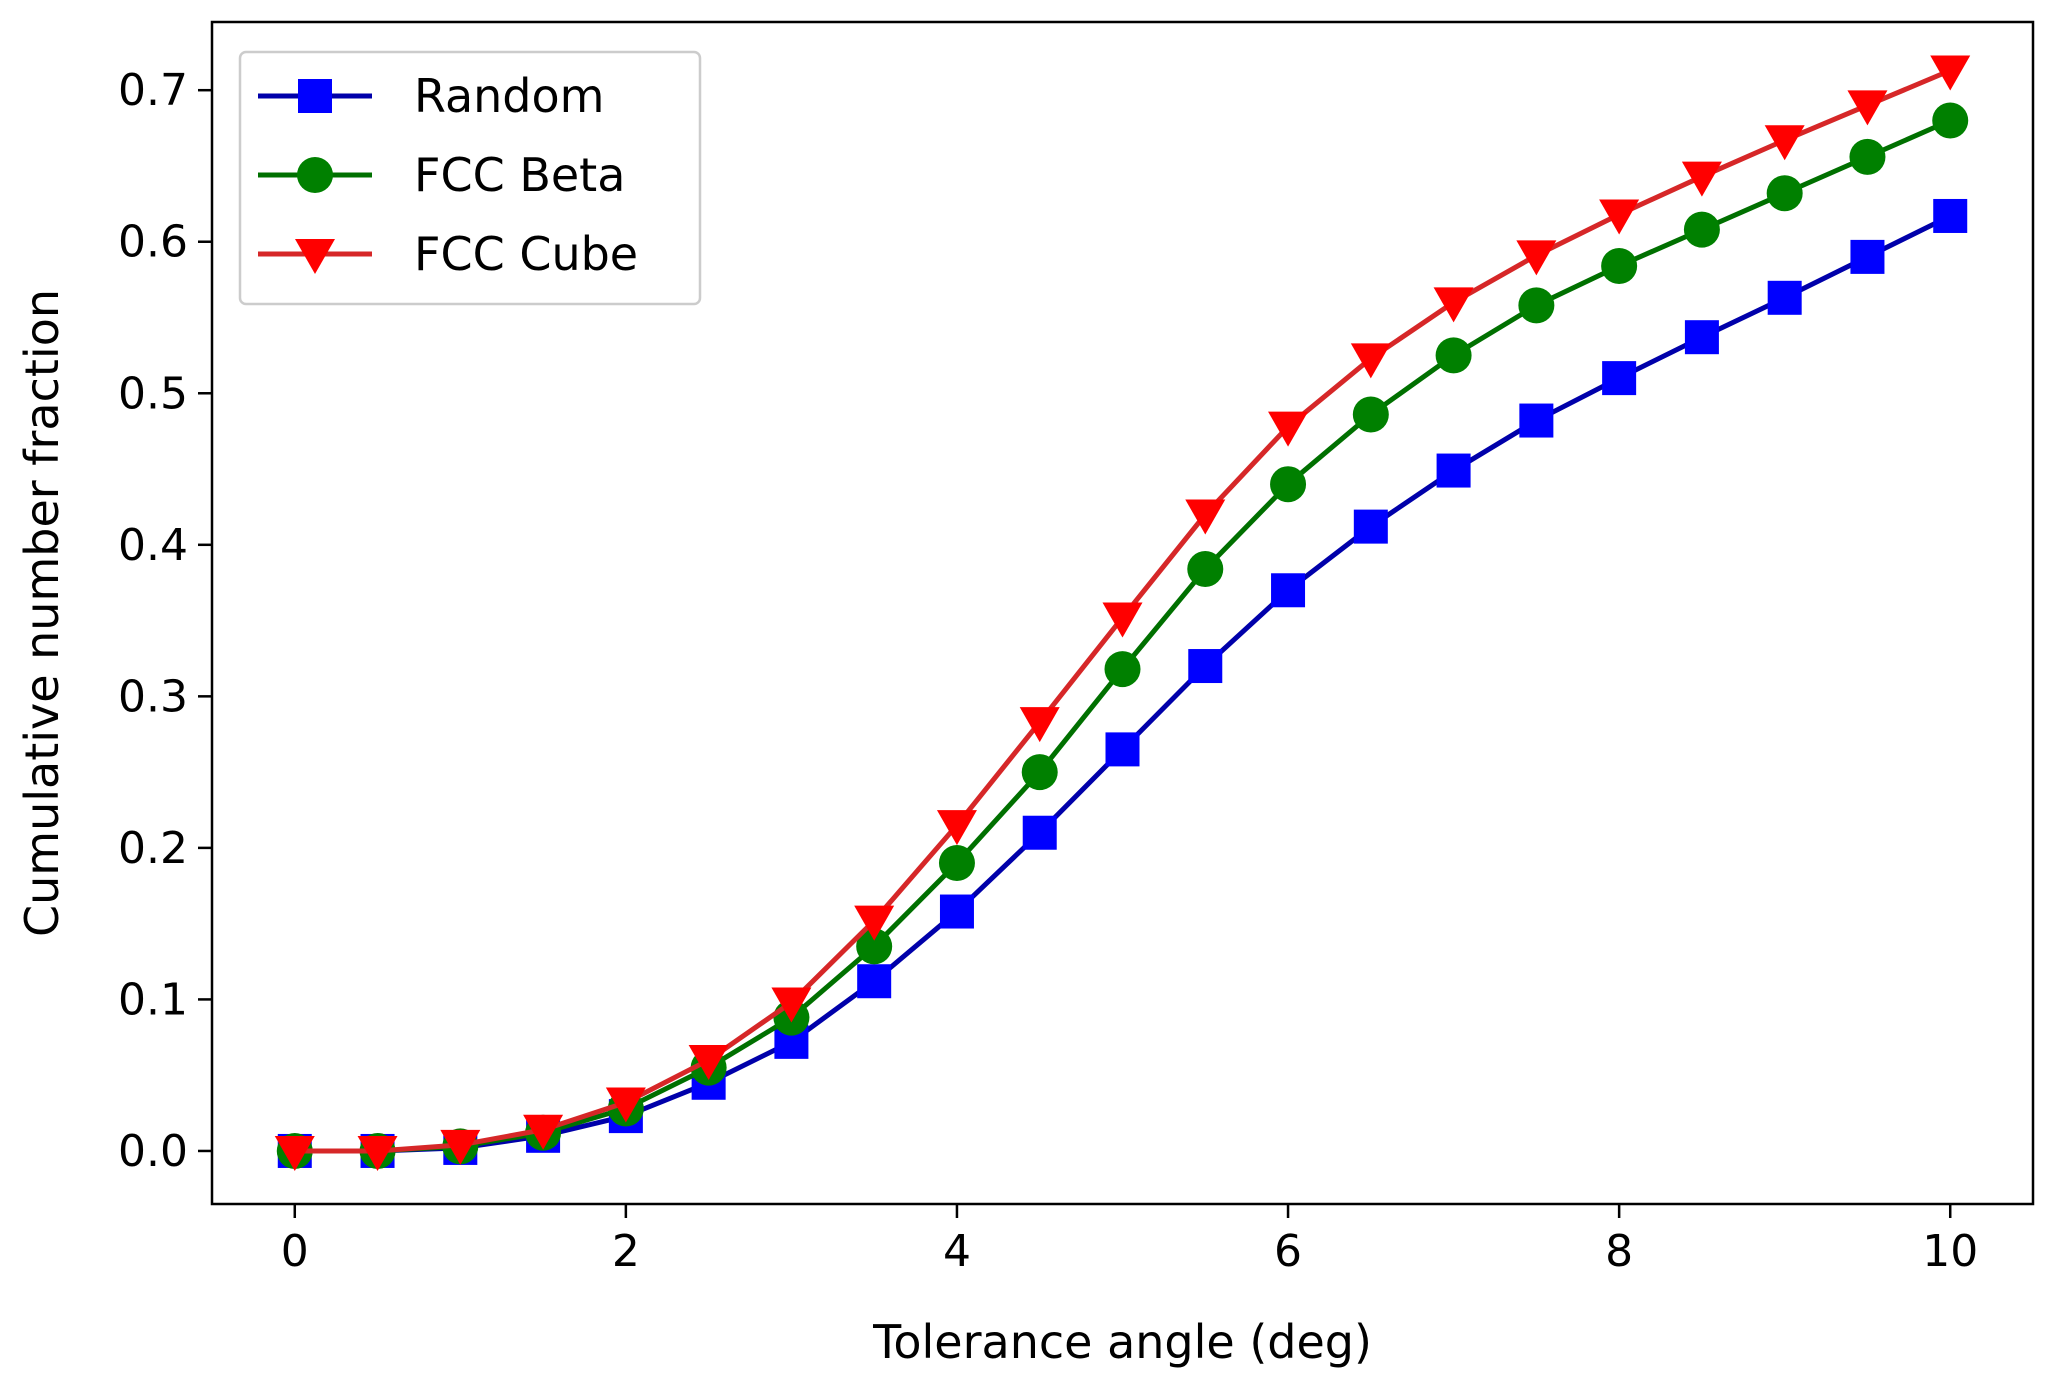 The image size is (2046, 1378). What do you see at coordinates (1619, 1251) in the screenshot?
I see `x-tick-label: 8` at bounding box center [1619, 1251].